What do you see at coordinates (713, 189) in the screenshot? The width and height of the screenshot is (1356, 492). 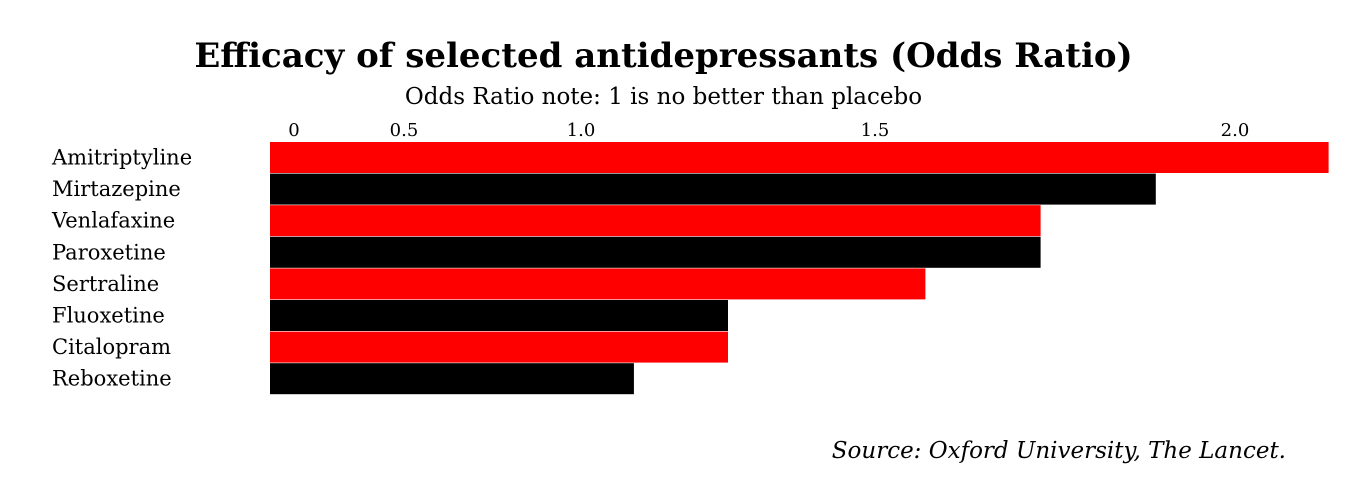 I see `bar-mirtazepine` at bounding box center [713, 189].